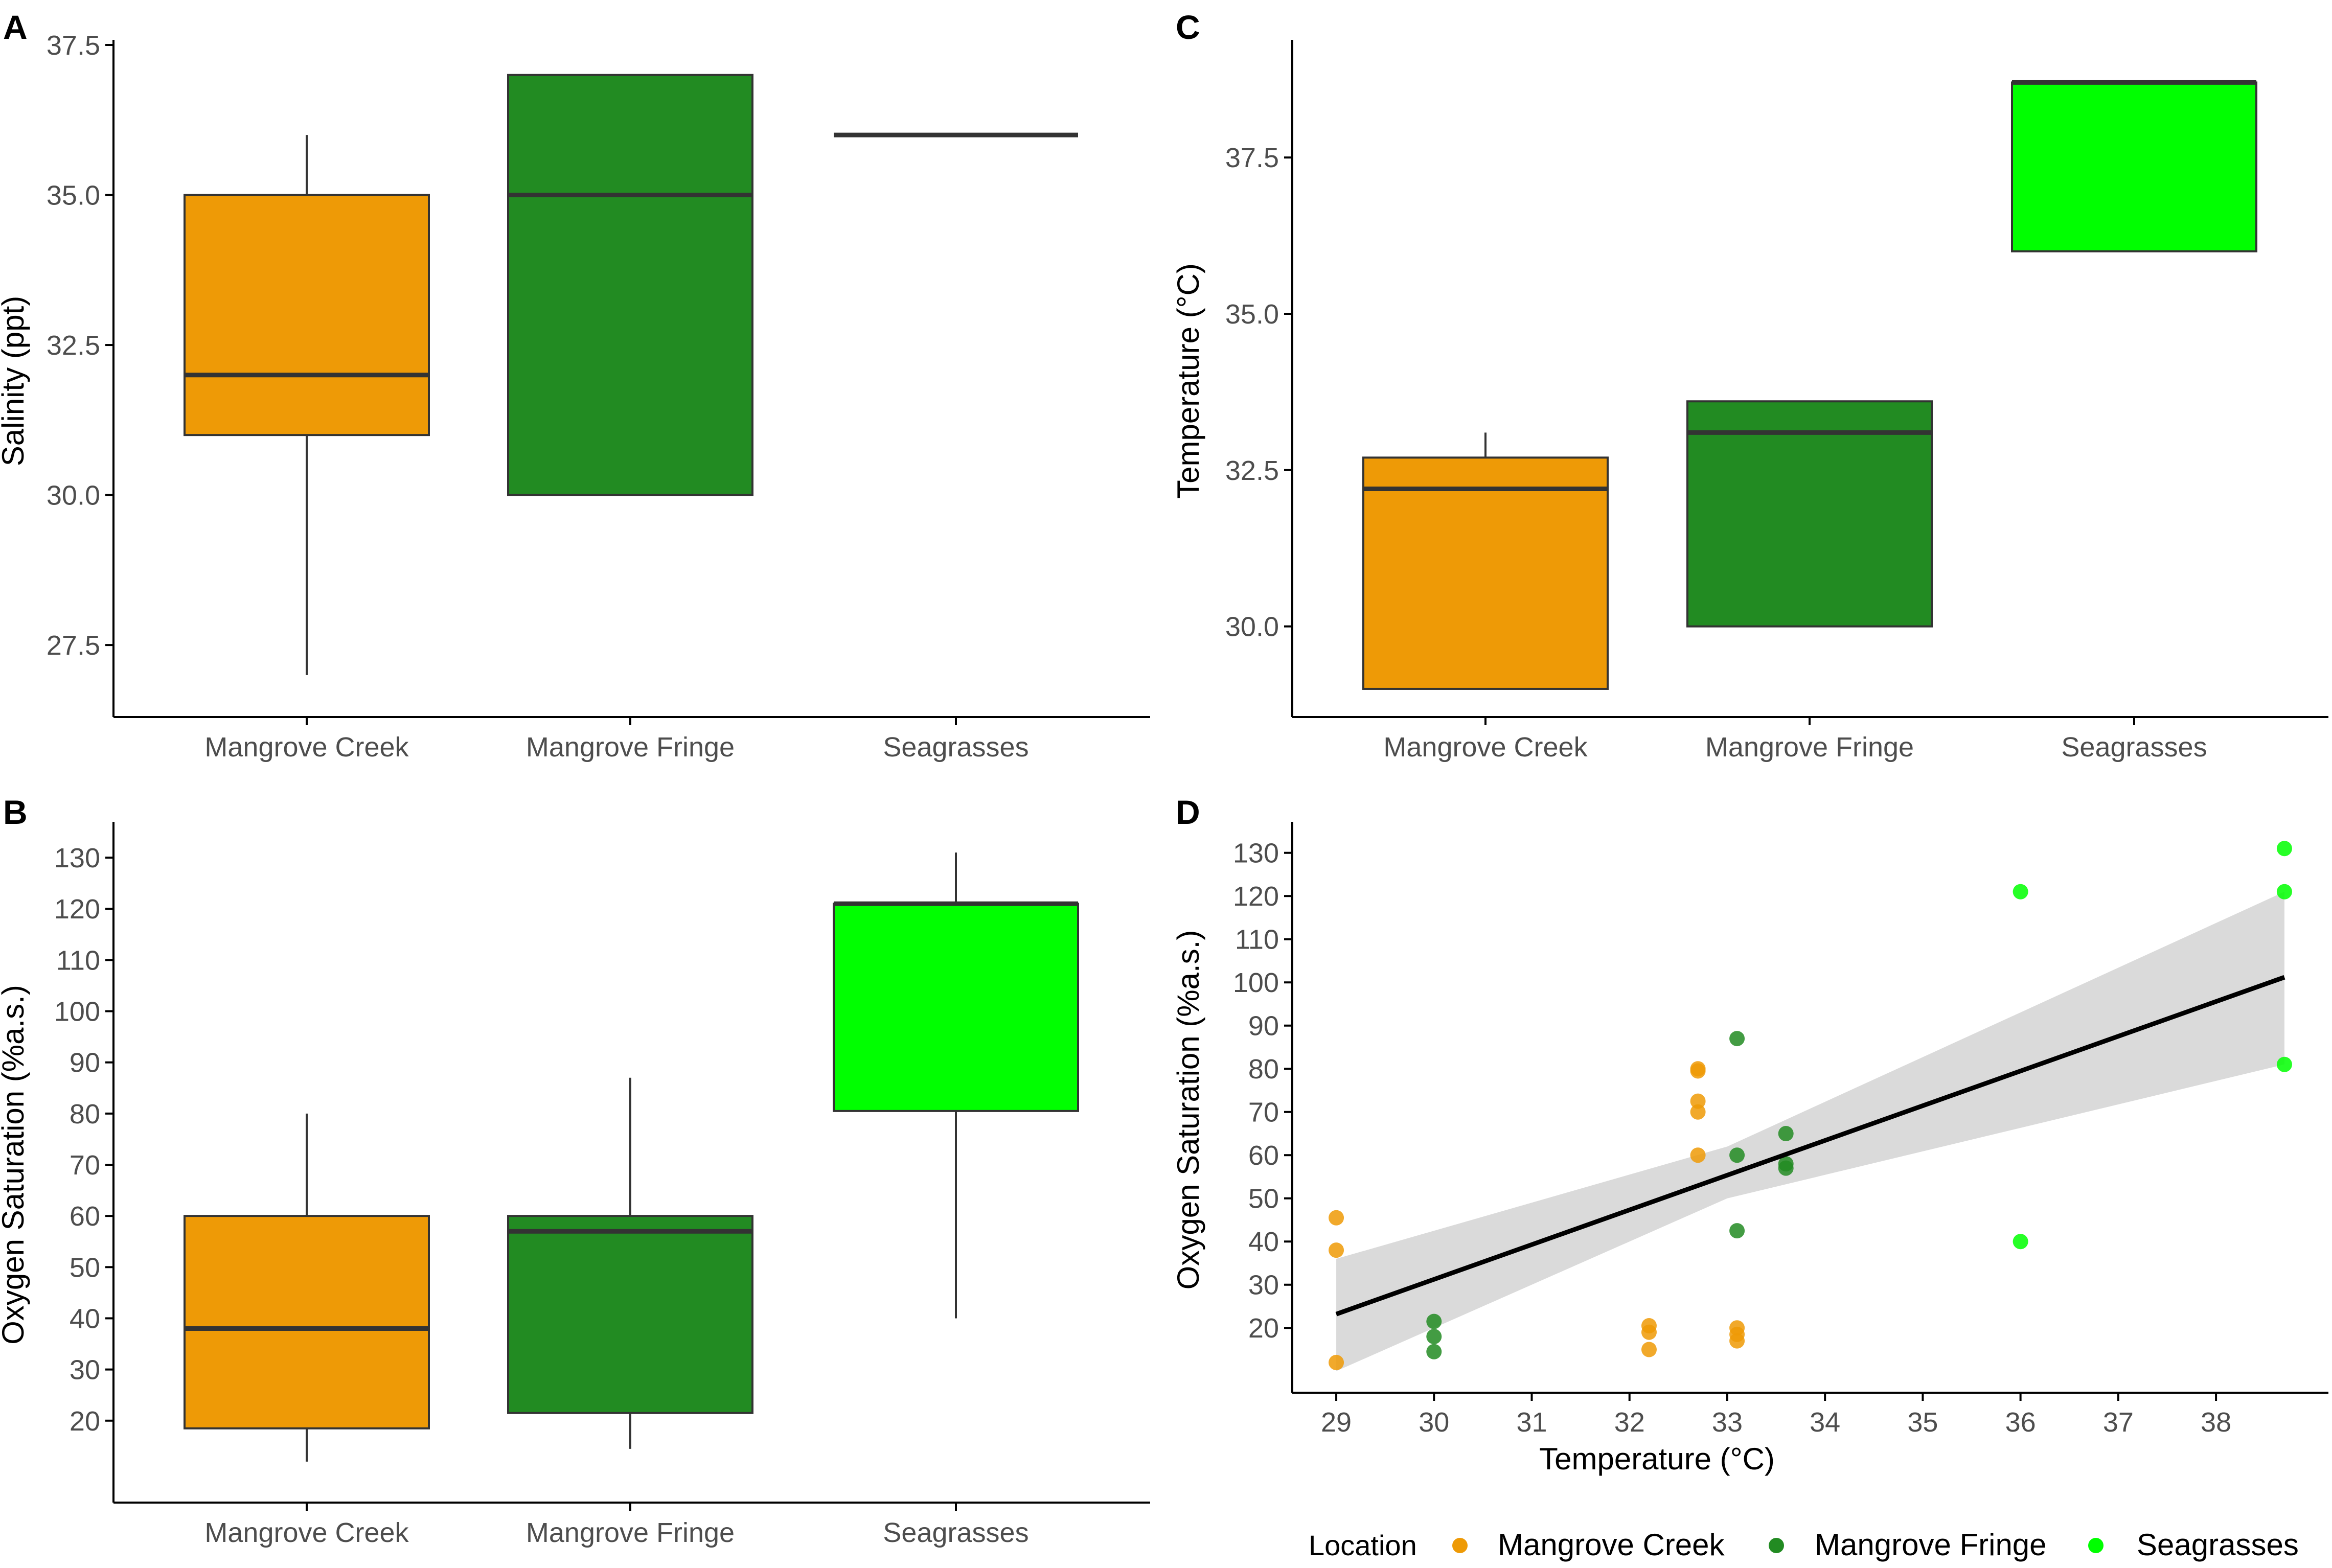 The image size is (2332, 1568). I want to click on panel-a-y-tick-label: 32.5, so click(73, 346).